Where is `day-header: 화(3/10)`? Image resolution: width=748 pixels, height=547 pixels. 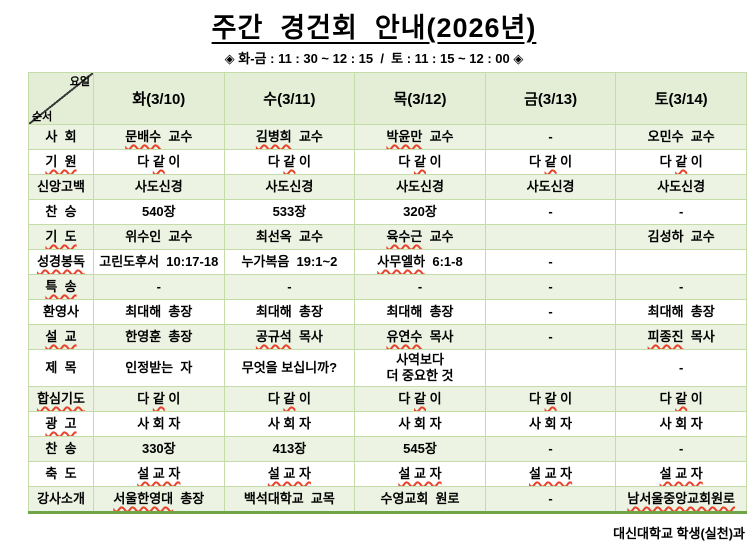
day-header: 화(3/10) is located at coordinates (159, 98).